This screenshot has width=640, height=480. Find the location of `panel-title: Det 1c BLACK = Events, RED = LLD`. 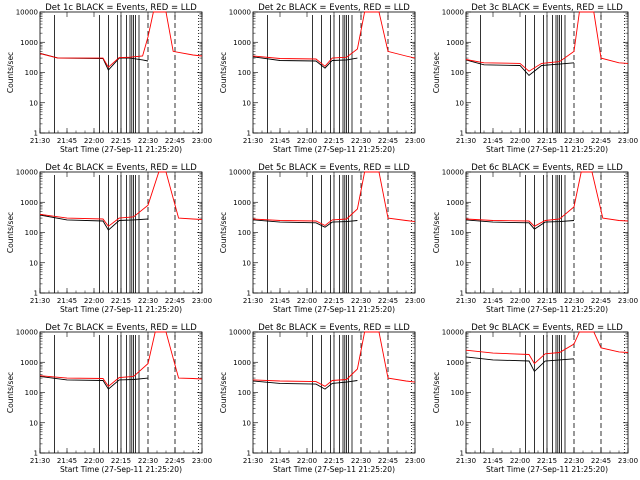

panel-title: Det 1c BLACK = Events, RED = LLD is located at coordinates (121, 8).